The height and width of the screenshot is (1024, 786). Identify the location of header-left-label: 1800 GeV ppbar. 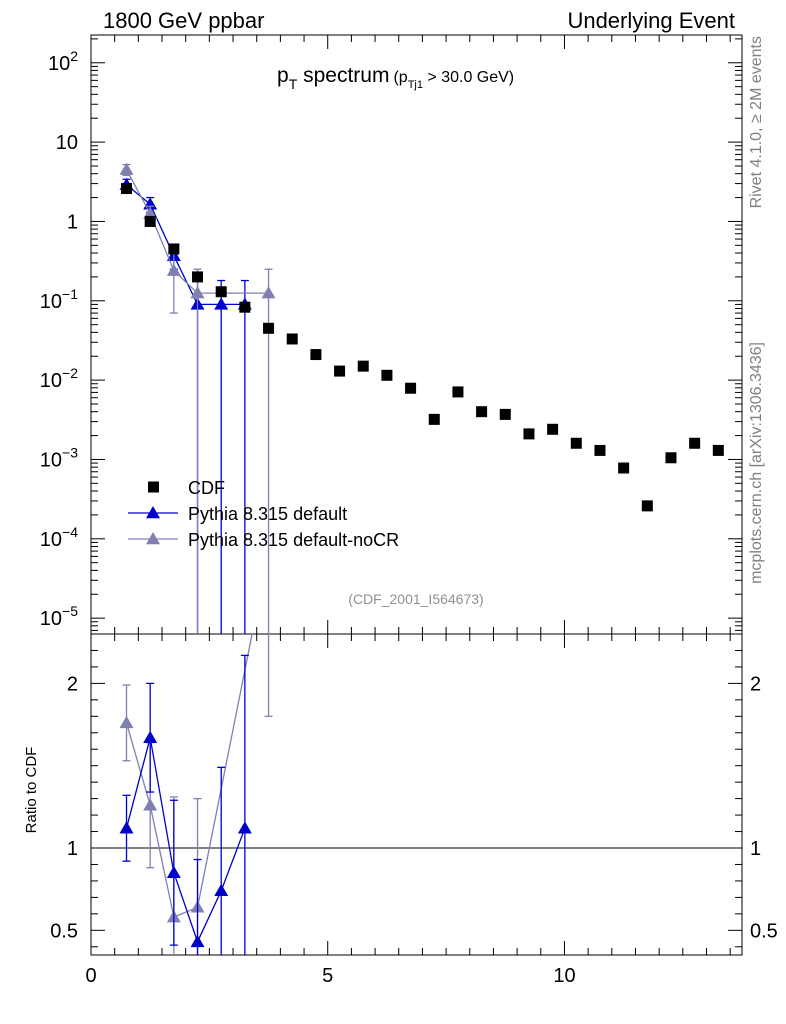
(183, 20).